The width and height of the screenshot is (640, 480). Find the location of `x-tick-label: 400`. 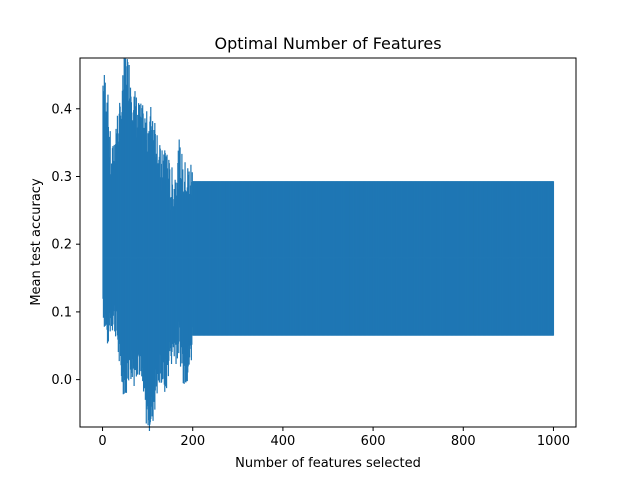

x-tick-label: 400 is located at coordinates (282, 441).